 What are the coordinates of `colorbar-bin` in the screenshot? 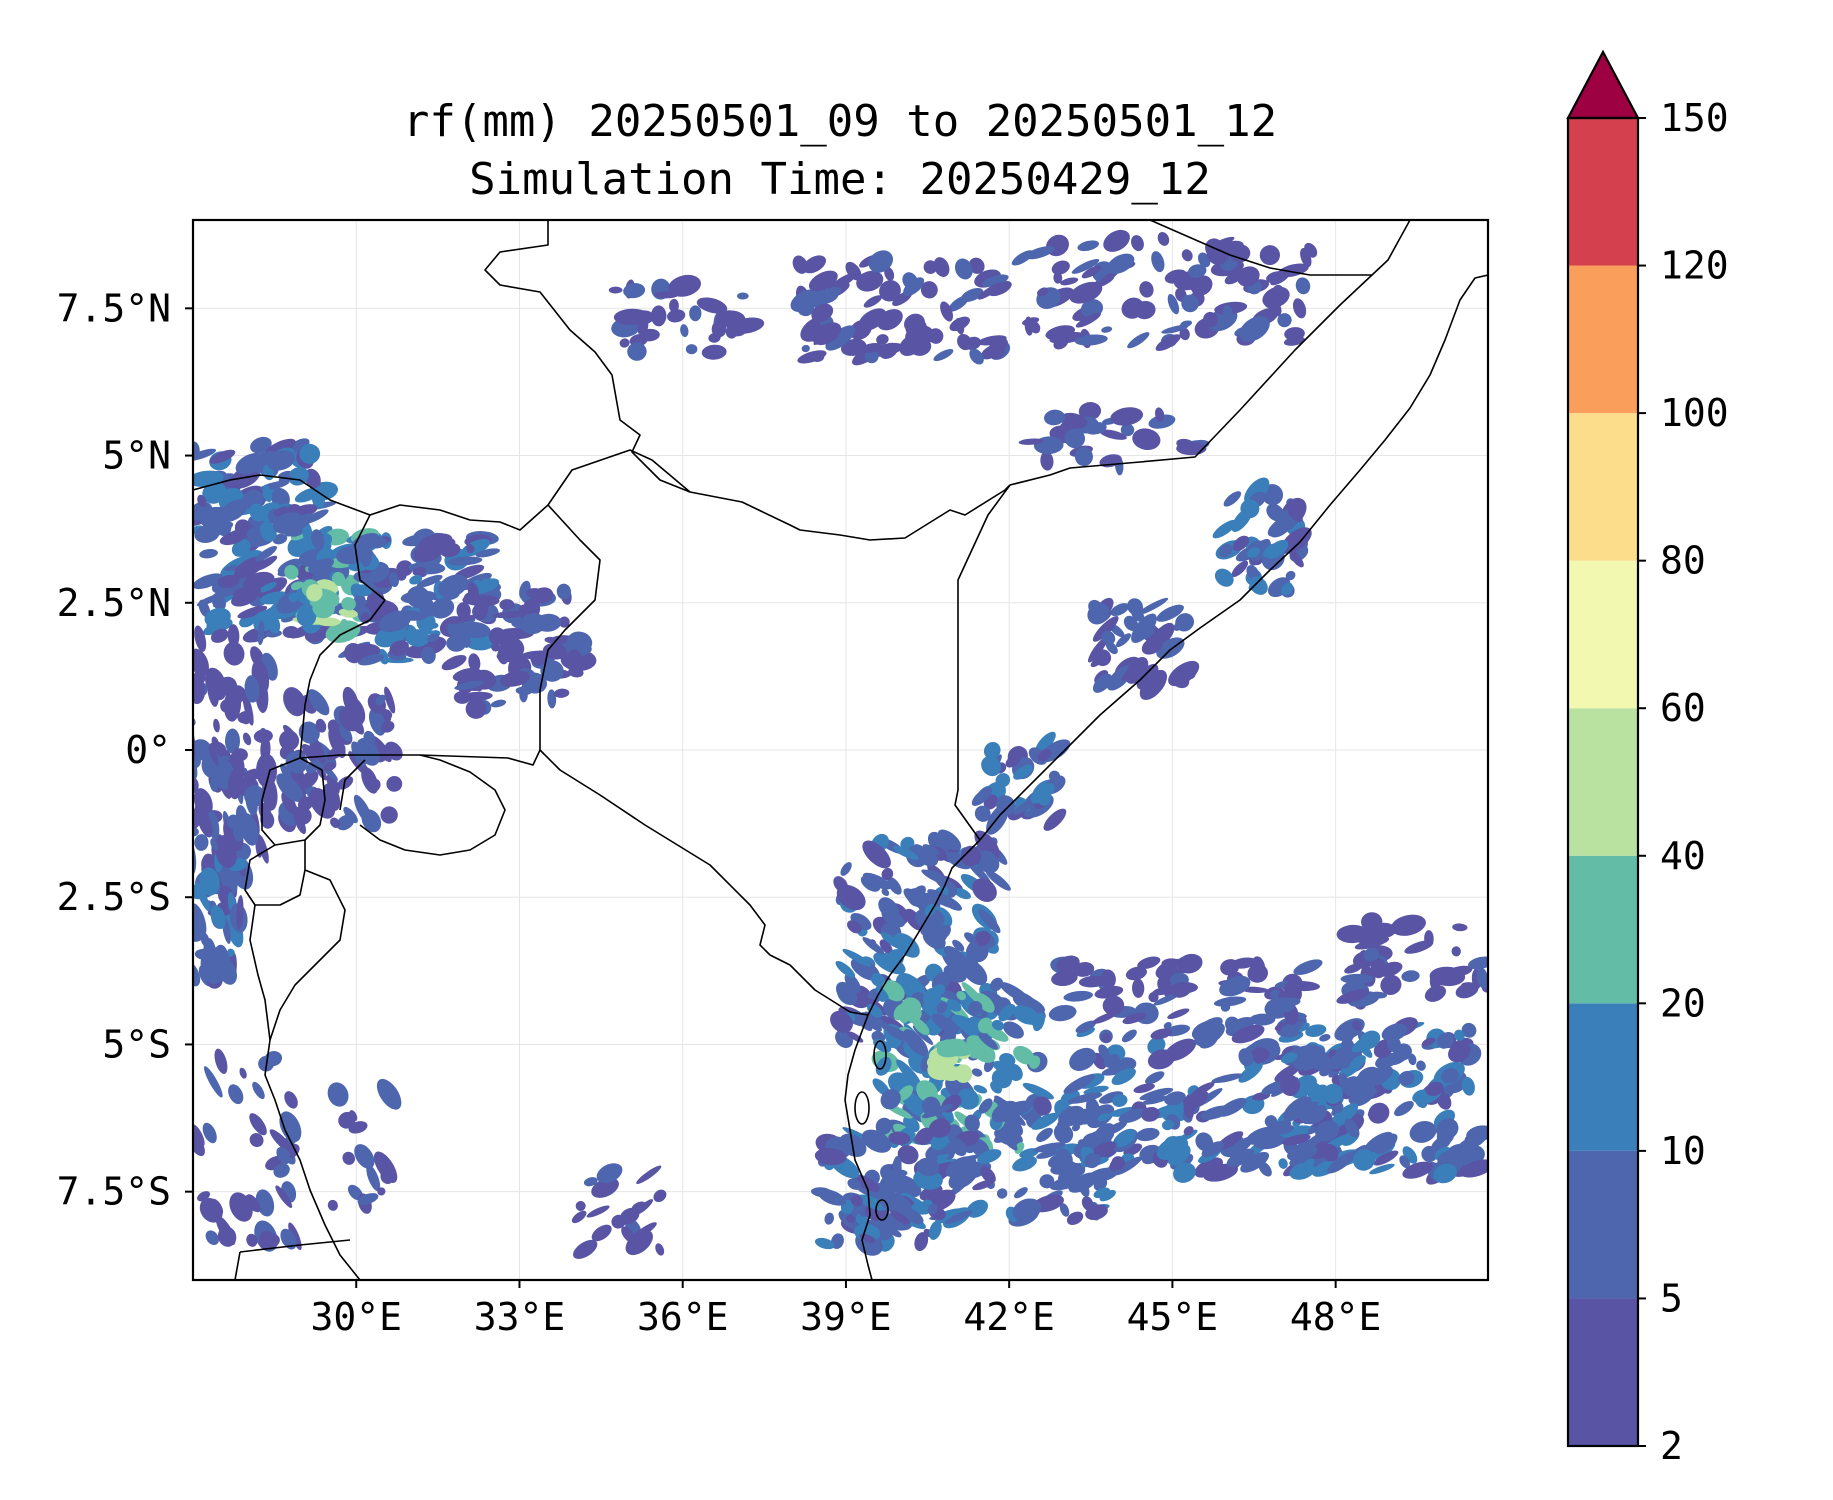 It's located at (1603, 1224).